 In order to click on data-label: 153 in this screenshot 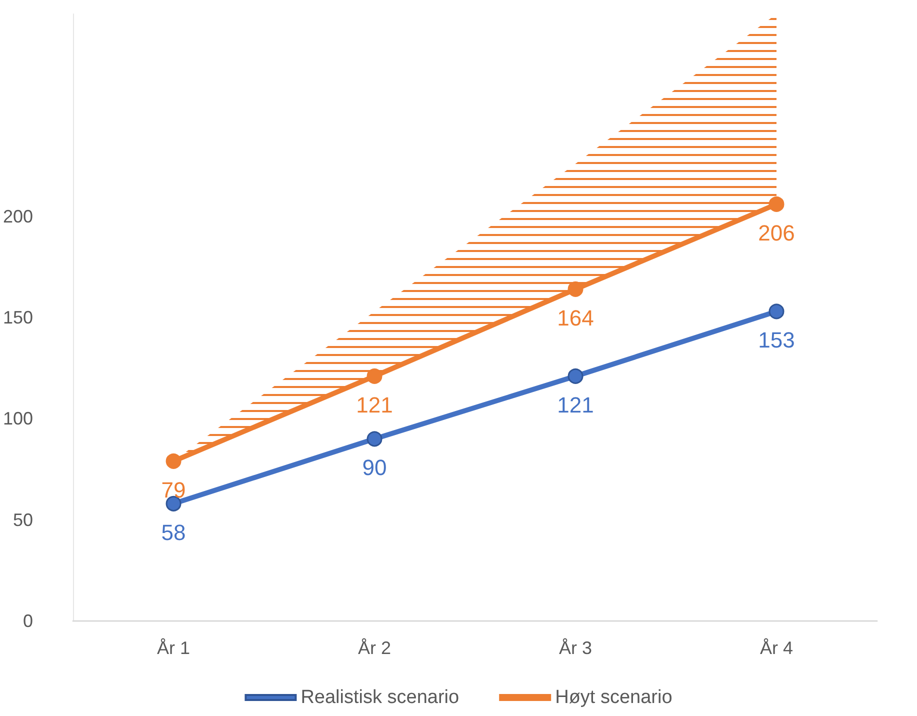, I will do `click(776, 340)`.